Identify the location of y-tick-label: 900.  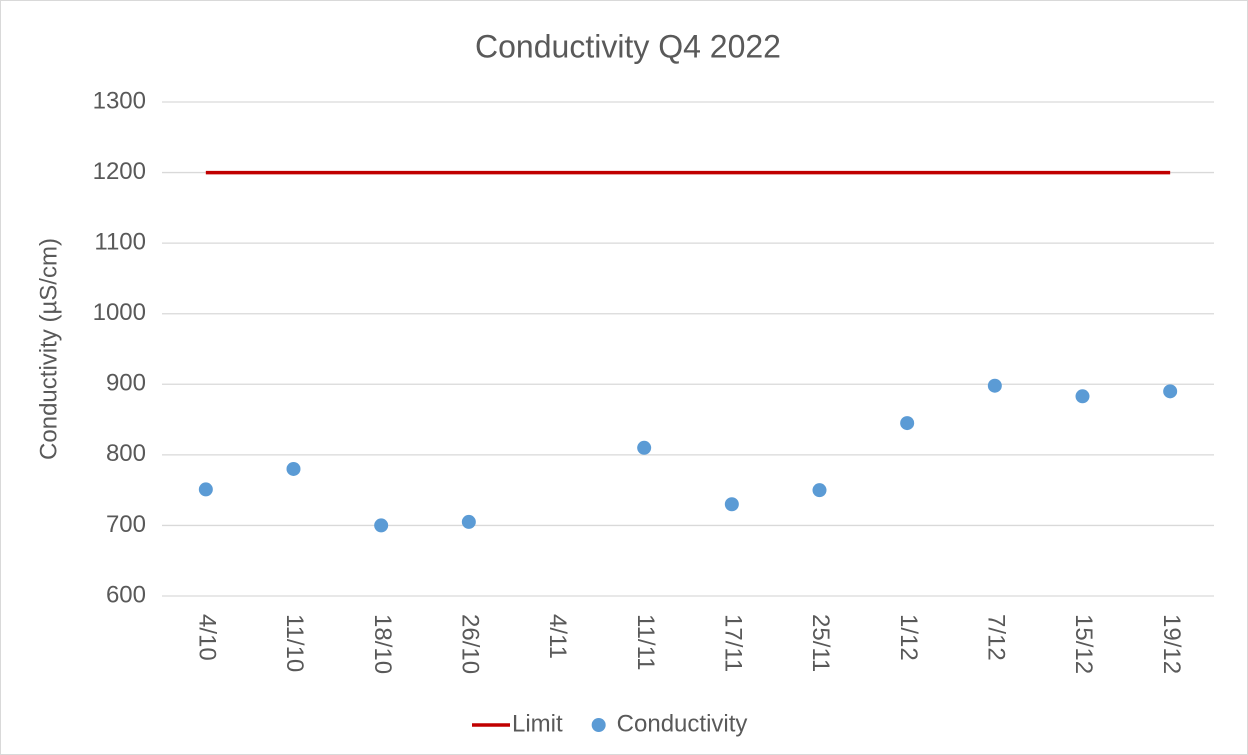
(126, 383).